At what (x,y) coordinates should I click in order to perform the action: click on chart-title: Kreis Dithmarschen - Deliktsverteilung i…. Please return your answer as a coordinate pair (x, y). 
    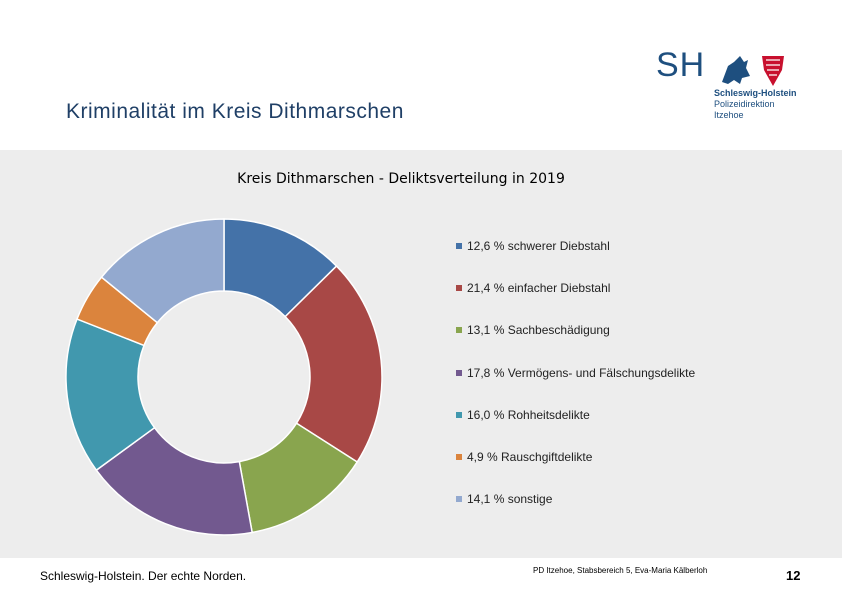
    Looking at the image, I should click on (401, 179).